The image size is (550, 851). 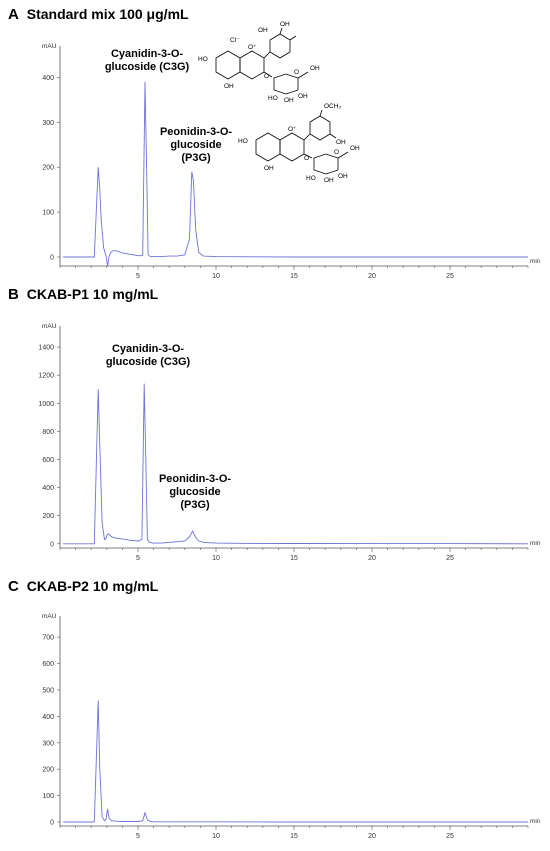 What do you see at coordinates (285, 24) in the screenshot?
I see `c3g-label-4: OH` at bounding box center [285, 24].